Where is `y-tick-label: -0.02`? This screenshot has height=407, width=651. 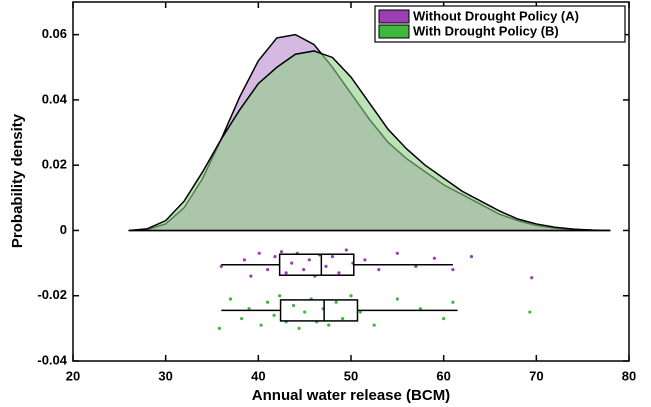 y-tick-label: -0.02 is located at coordinates (52, 294).